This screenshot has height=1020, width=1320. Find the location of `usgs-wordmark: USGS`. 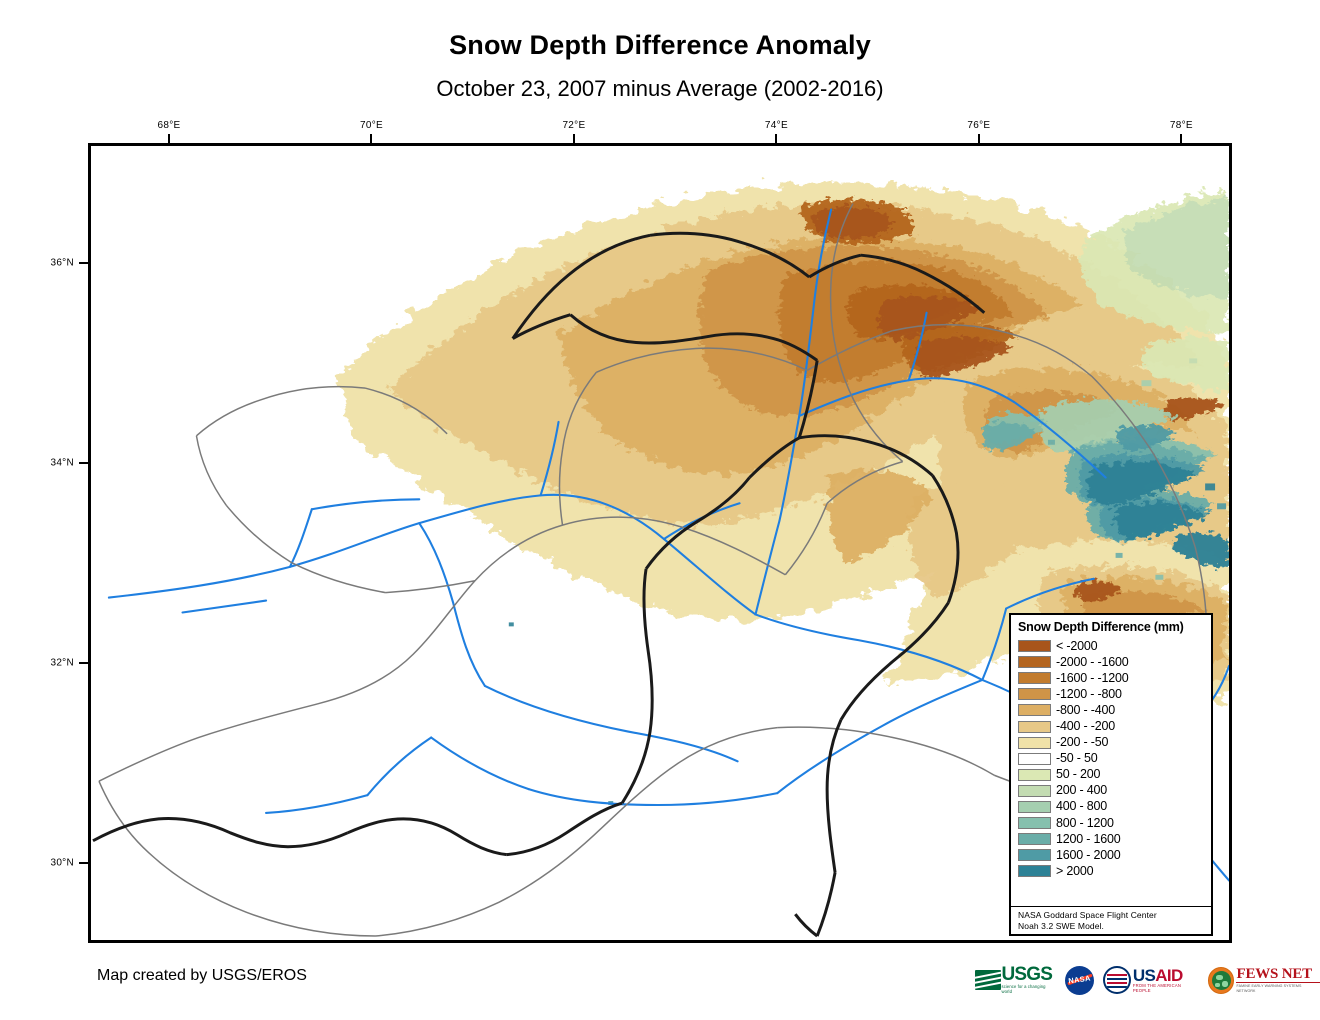

usgs-wordmark: USGS is located at coordinates (1027, 974).